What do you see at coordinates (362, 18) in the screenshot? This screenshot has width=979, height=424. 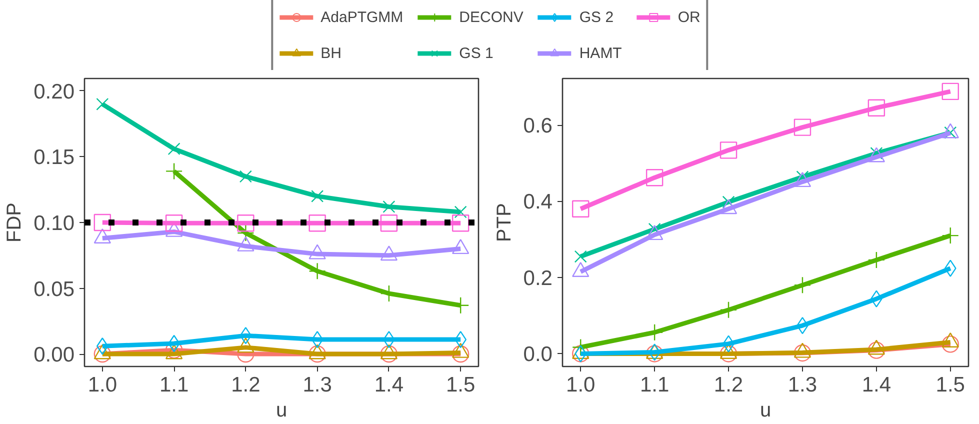 I see `legend-label: AdaPTGMM` at bounding box center [362, 18].